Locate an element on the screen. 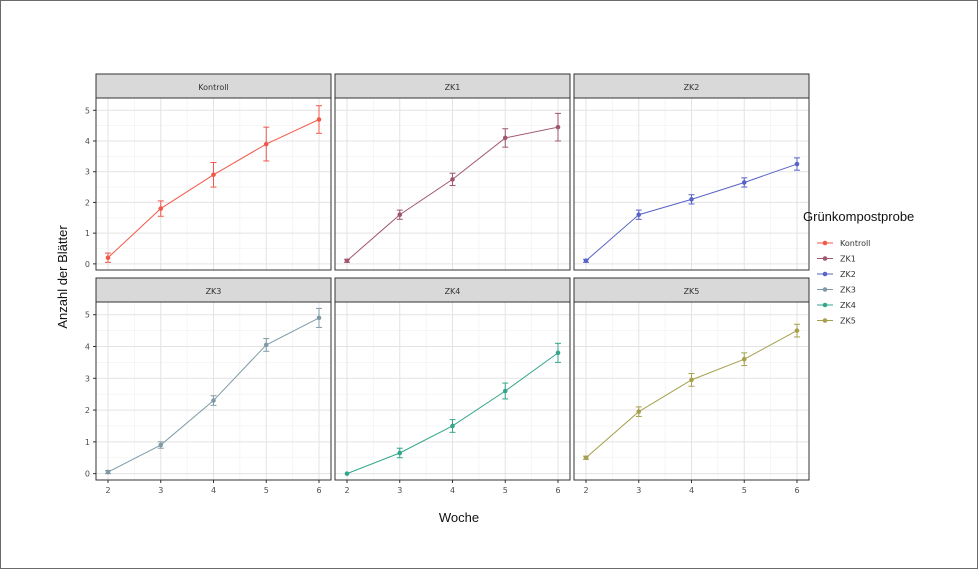 This screenshot has height=569, width=978. facet-panel-zk2: ZK2 is located at coordinates (691, 172).